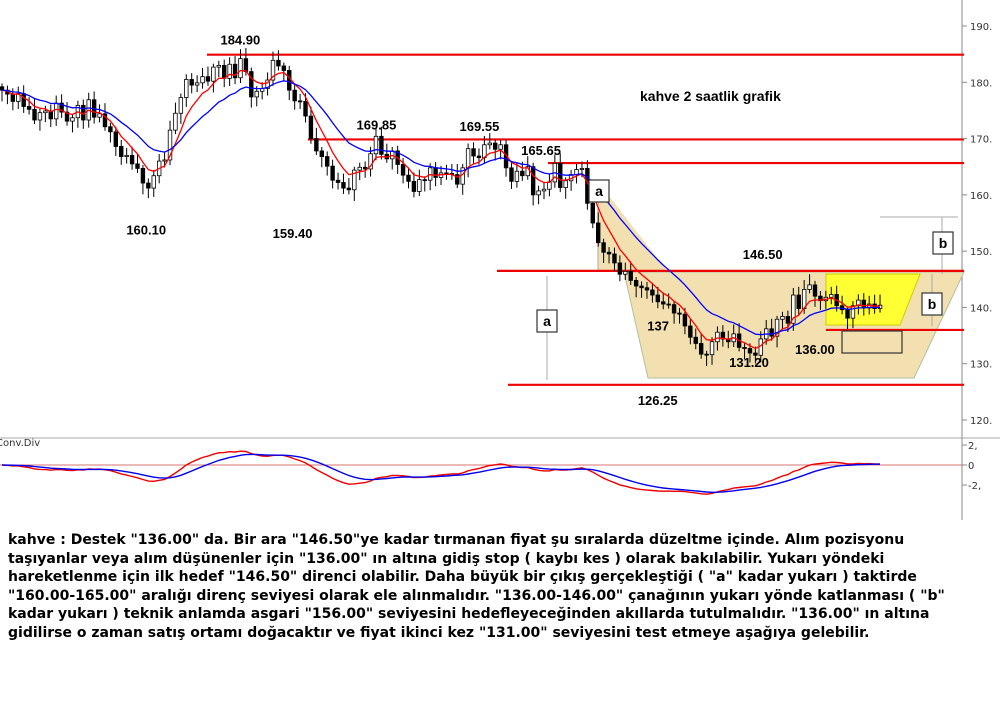  I want to click on y-tick-label: 140., so click(981, 308).